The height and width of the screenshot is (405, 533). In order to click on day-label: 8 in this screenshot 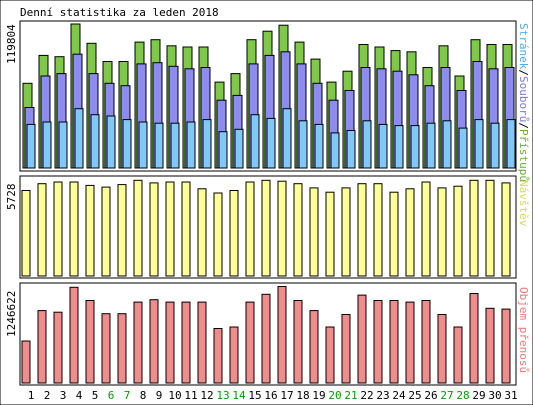, I will do `click(143, 395)`.